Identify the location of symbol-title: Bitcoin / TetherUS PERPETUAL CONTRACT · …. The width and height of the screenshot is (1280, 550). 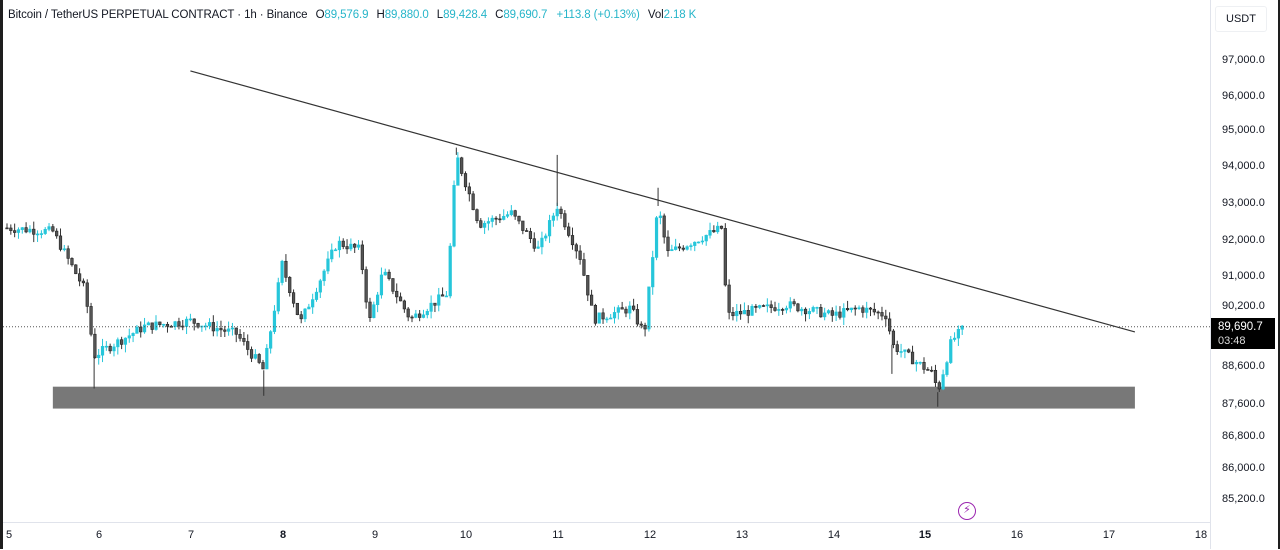
(158, 15).